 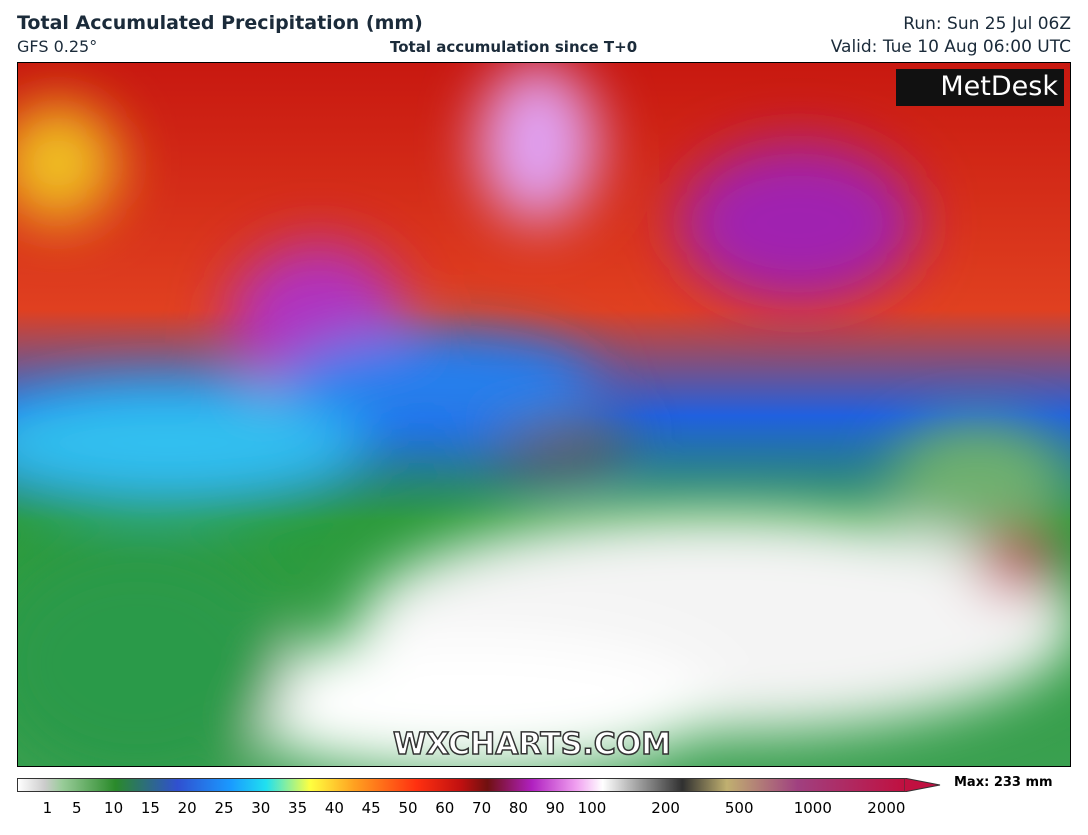 I want to click on colorbar-label: 80, so click(x=518, y=808).